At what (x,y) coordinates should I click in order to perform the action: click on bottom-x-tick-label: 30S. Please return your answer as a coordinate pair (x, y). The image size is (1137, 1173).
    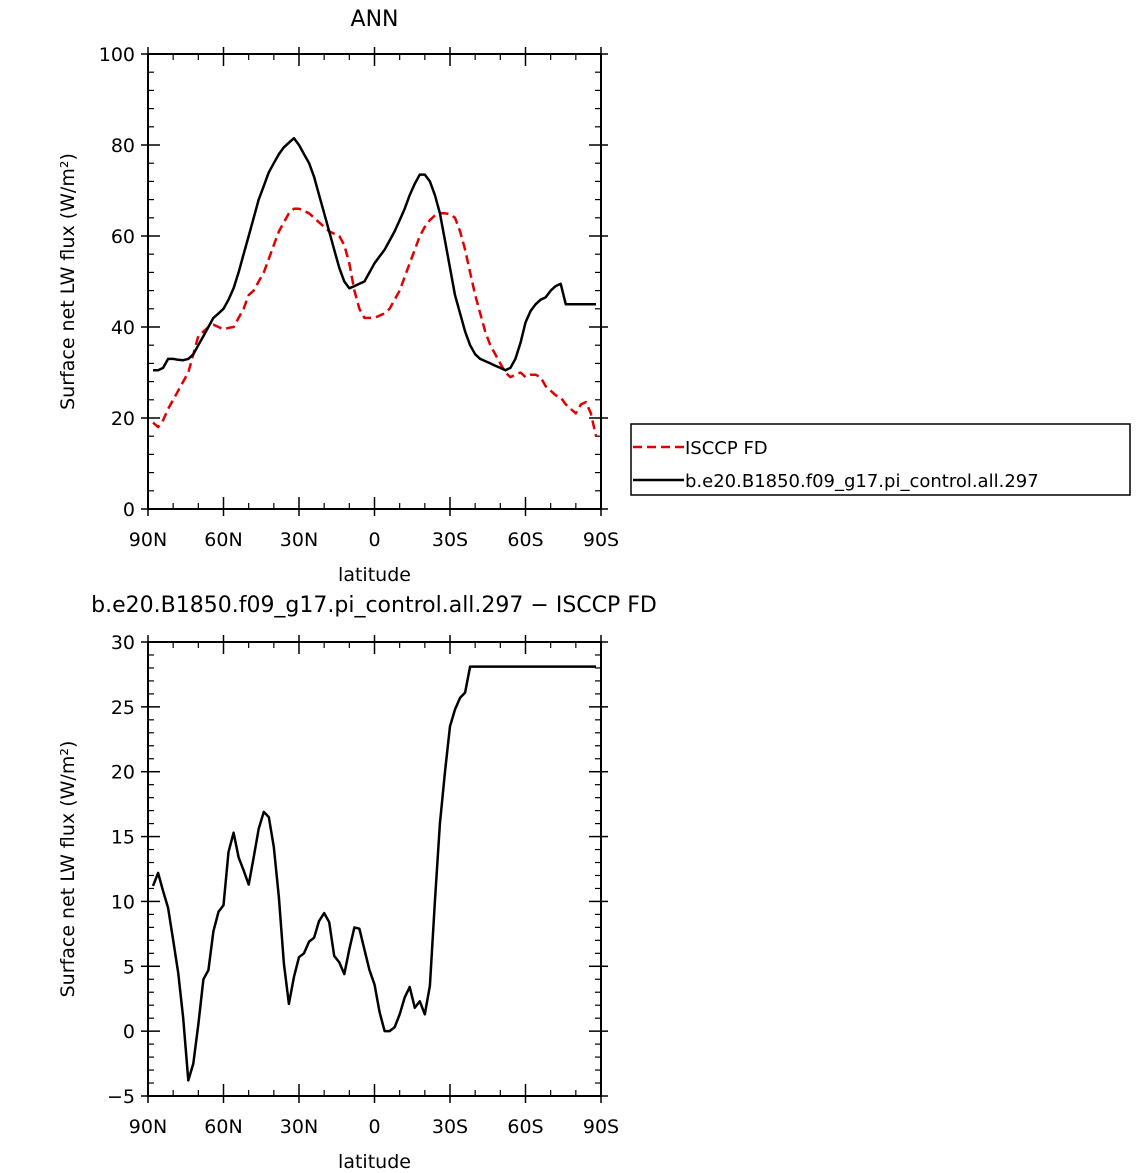
    Looking at the image, I should click on (450, 1127).